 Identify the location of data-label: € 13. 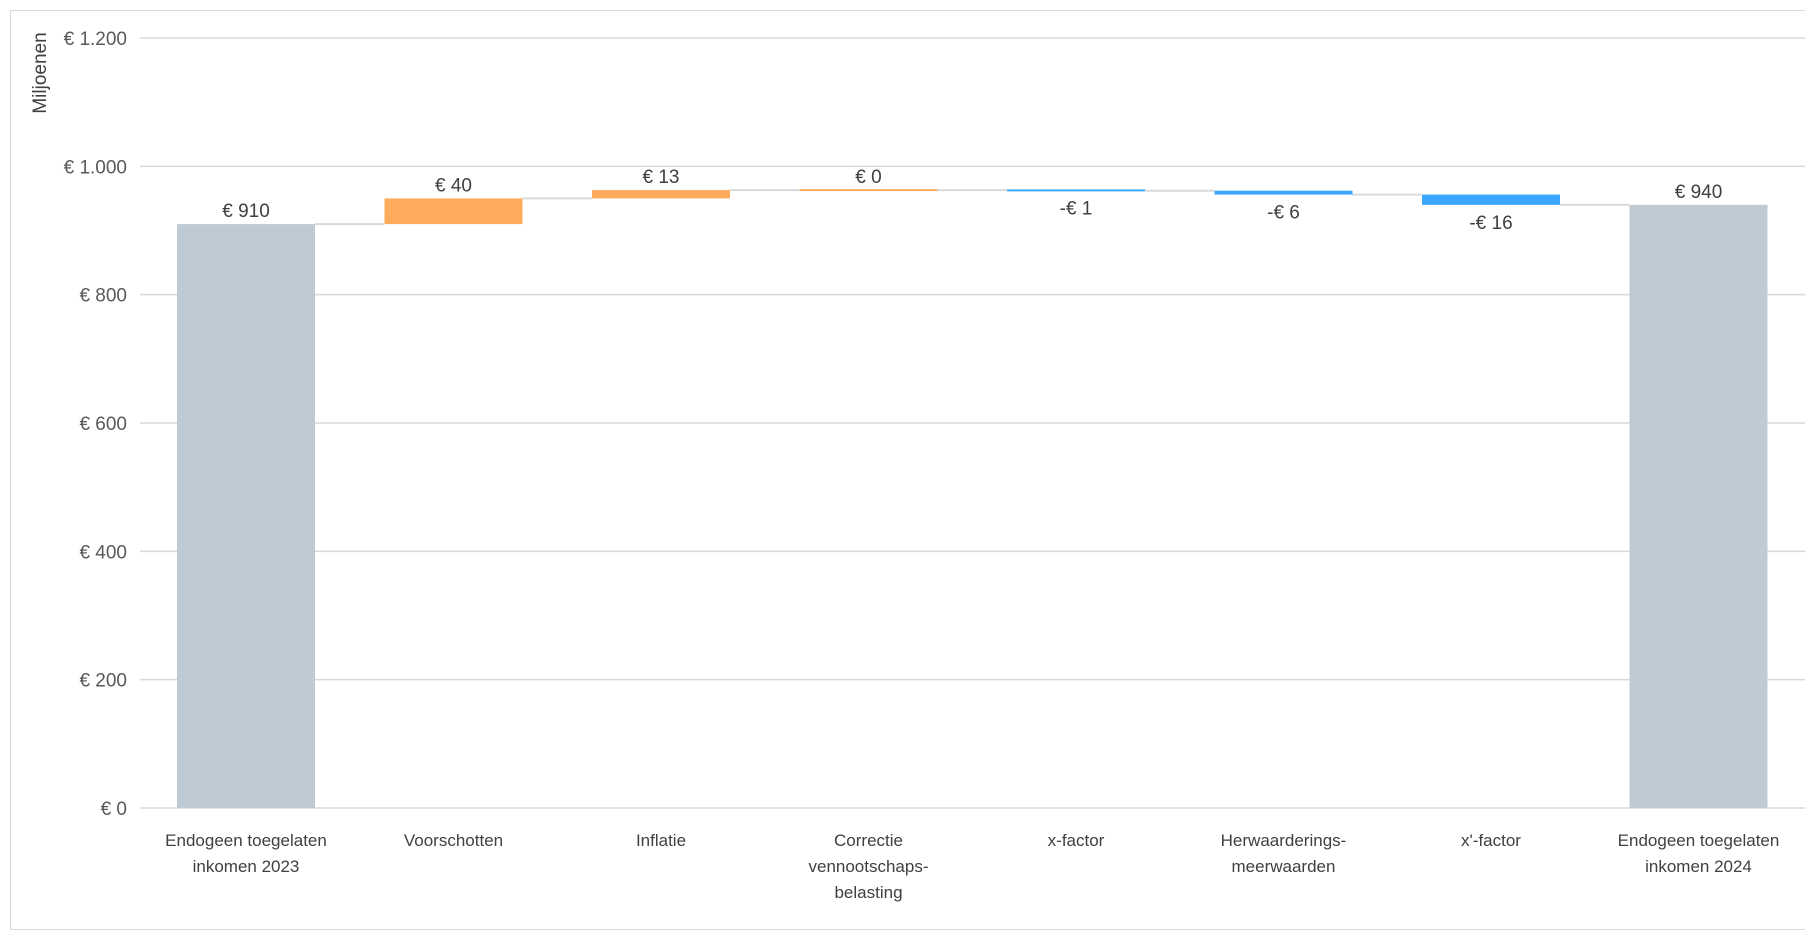
(661, 177).